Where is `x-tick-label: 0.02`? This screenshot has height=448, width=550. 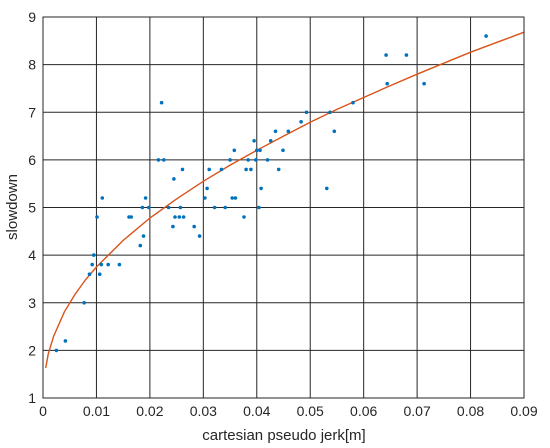
x-tick-label: 0.02 is located at coordinates (149, 411).